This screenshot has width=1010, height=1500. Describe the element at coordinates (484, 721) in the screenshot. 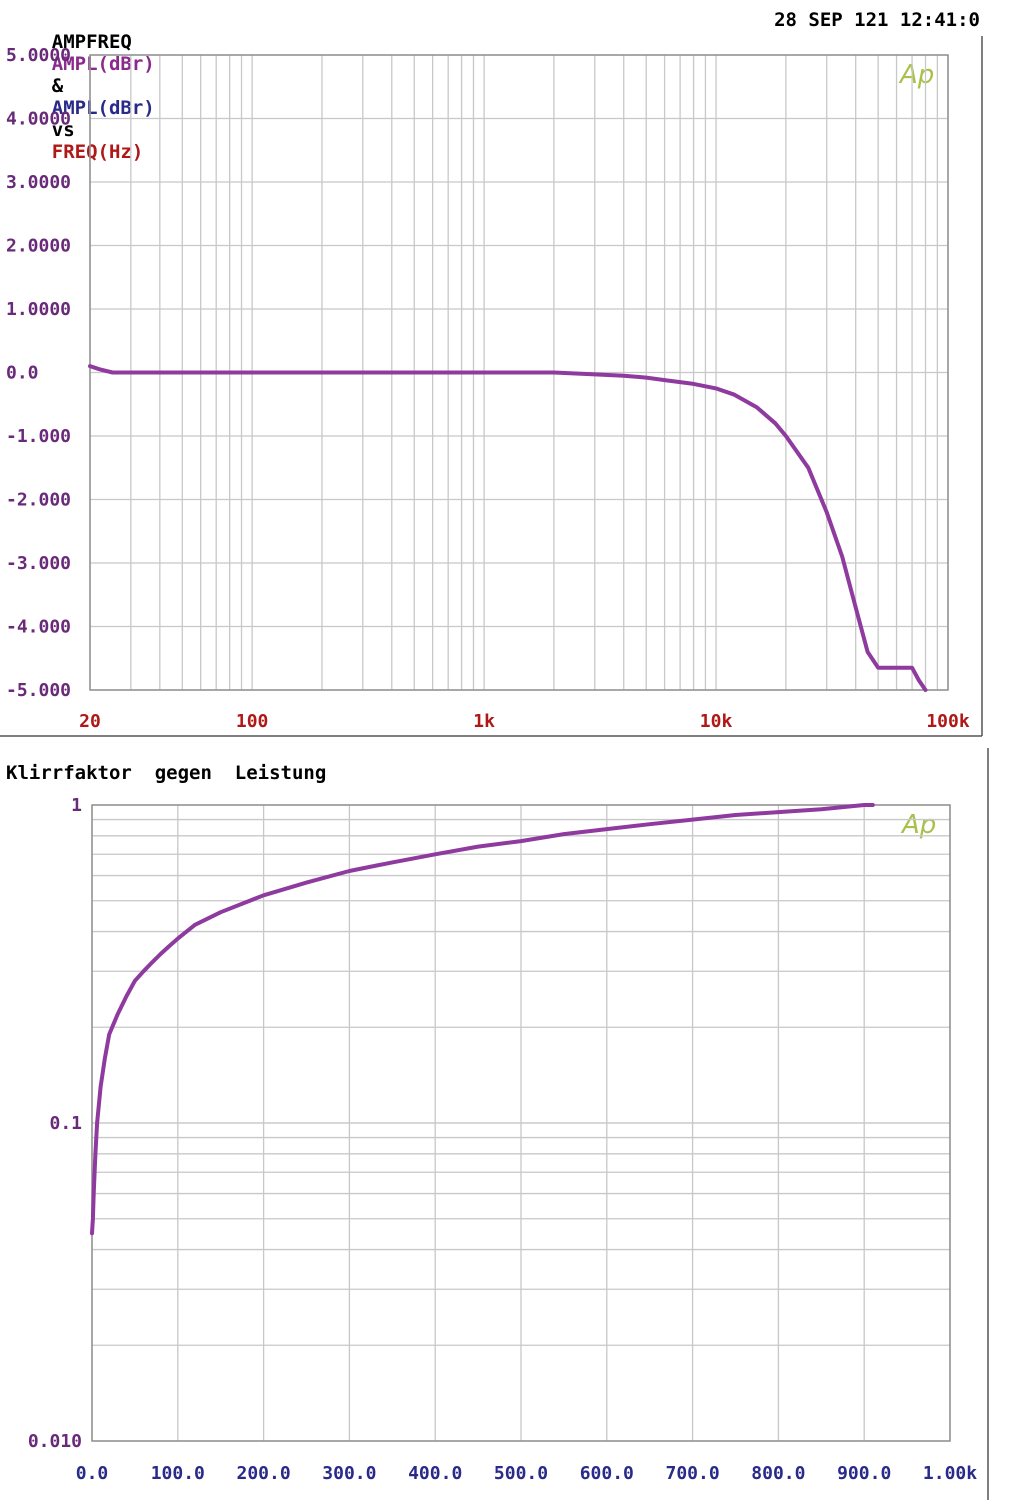

I see `x-tick-label: 1k` at that location.